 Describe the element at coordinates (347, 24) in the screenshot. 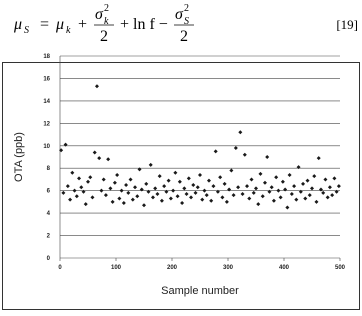

I see `eq-number: [19]` at that location.